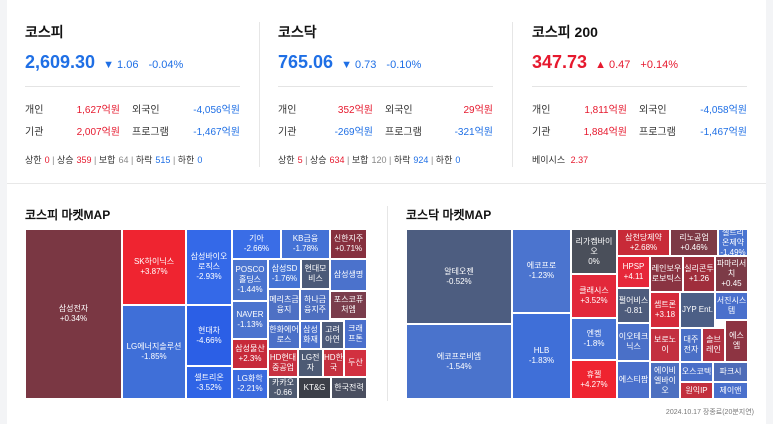 The image size is (773, 424). I want to click on investor-label: 개인, so click(287, 110).